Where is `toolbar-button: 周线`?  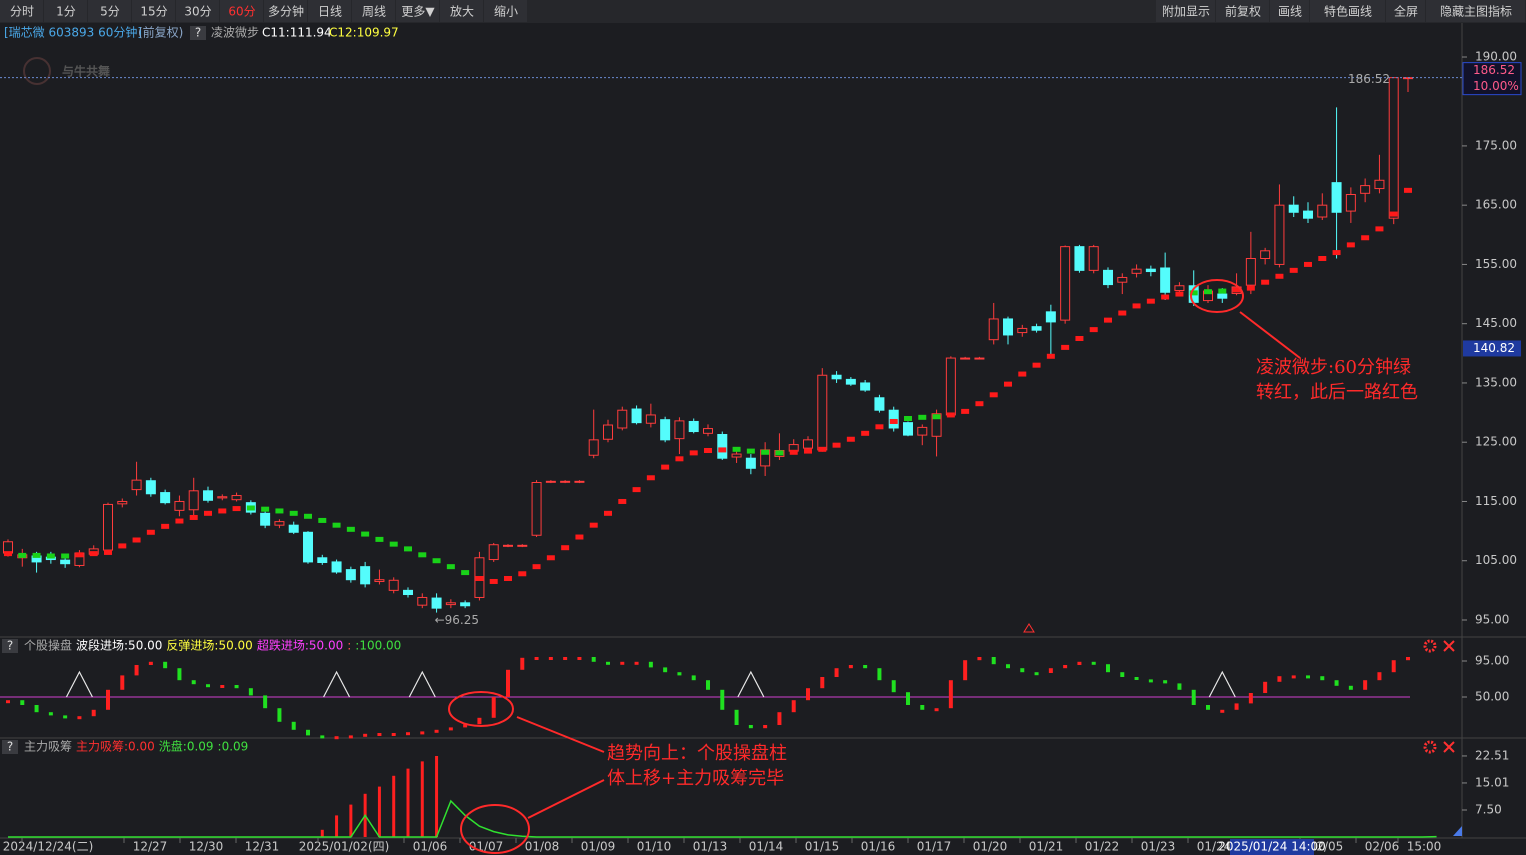
toolbar-button: 周线 is located at coordinates (374, 12).